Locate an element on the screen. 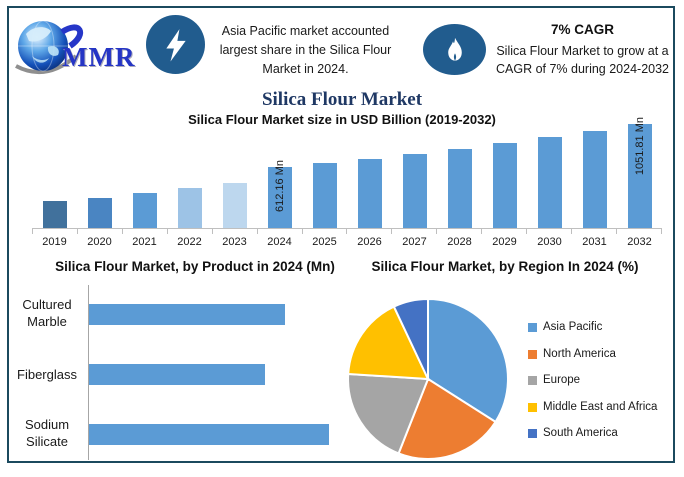 The height and width of the screenshot is (477, 684). flame-icon is located at coordinates (454, 49).